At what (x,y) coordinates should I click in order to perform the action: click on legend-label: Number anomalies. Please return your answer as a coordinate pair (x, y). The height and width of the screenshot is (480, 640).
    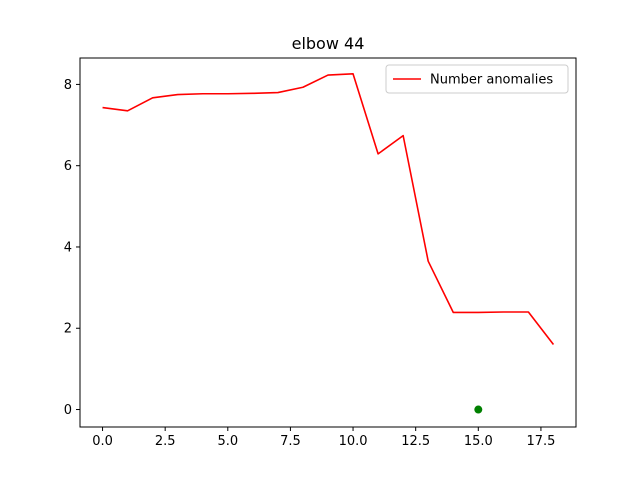
    Looking at the image, I should click on (491, 80).